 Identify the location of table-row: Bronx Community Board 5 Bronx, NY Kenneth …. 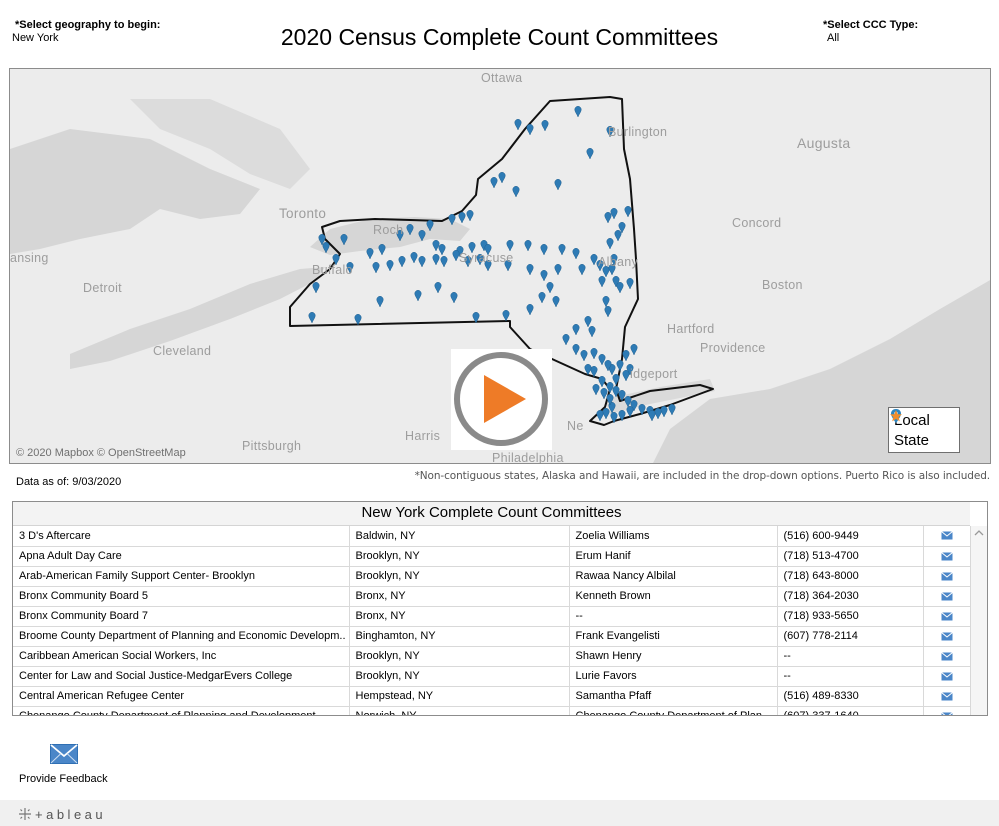
(491, 596).